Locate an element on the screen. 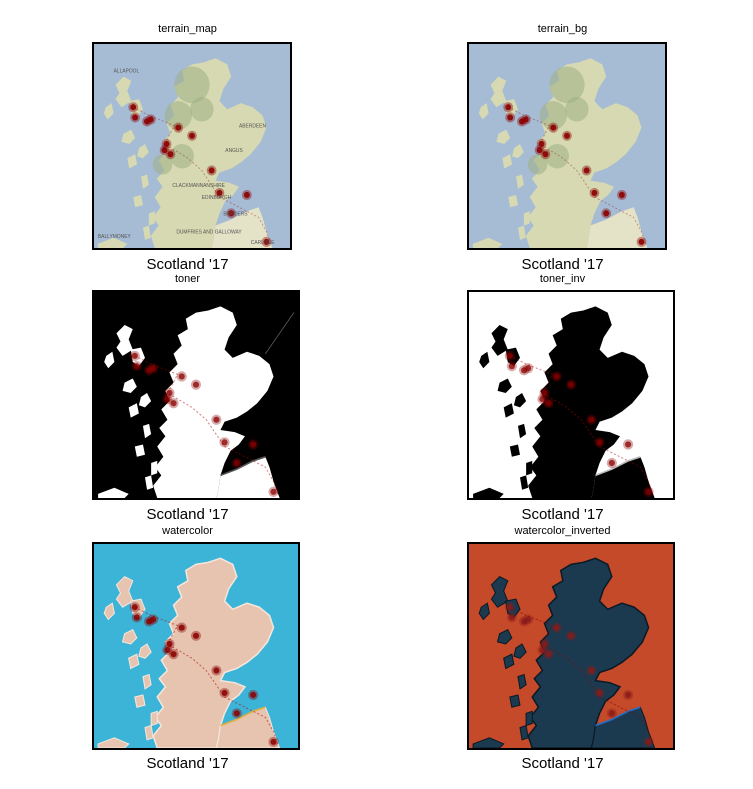 The width and height of the screenshot is (753, 789). panel-title: terrain_bg is located at coordinates (562, 29).